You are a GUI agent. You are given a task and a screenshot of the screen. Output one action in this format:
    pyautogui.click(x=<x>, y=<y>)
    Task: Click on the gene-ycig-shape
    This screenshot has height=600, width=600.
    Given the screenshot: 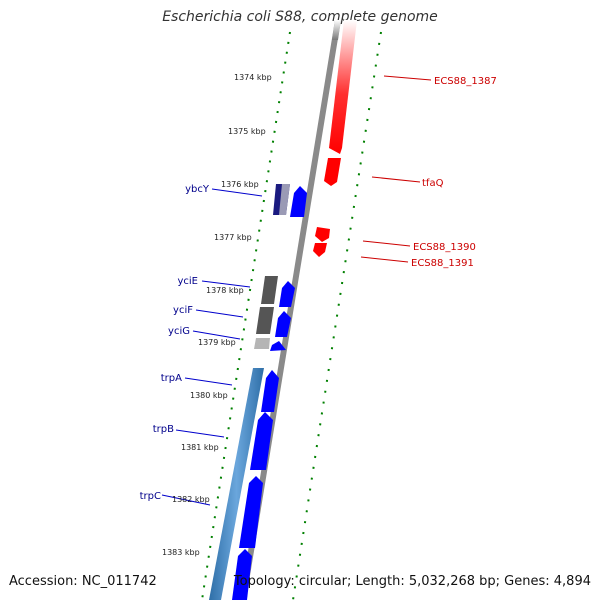 What is the action you would take?
    pyautogui.click(x=278, y=346)
    